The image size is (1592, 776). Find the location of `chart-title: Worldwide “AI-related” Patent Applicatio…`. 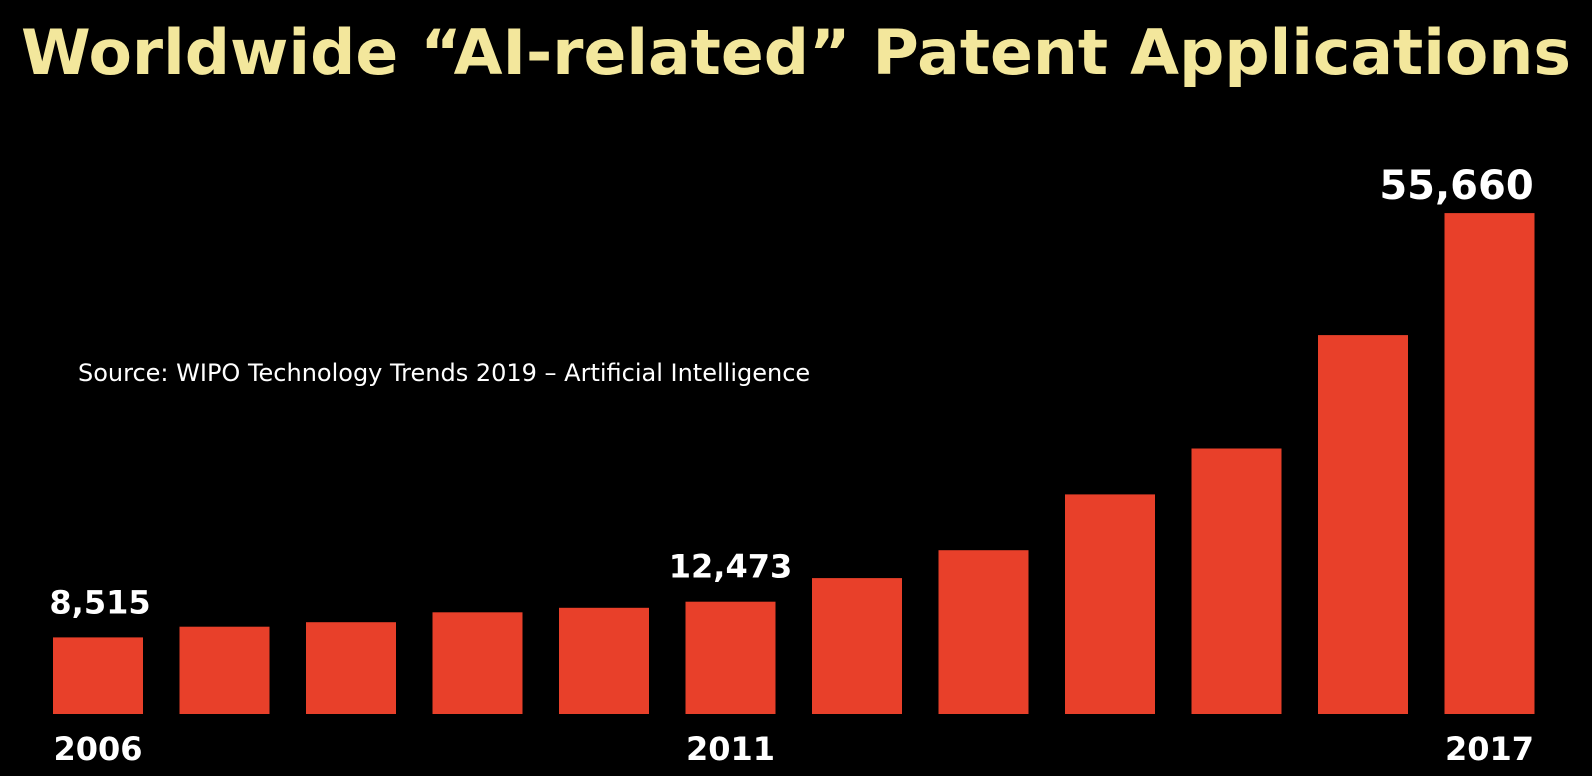

chart-title: Worldwide “AI-related” Patent Applicatio… is located at coordinates (796, 52).